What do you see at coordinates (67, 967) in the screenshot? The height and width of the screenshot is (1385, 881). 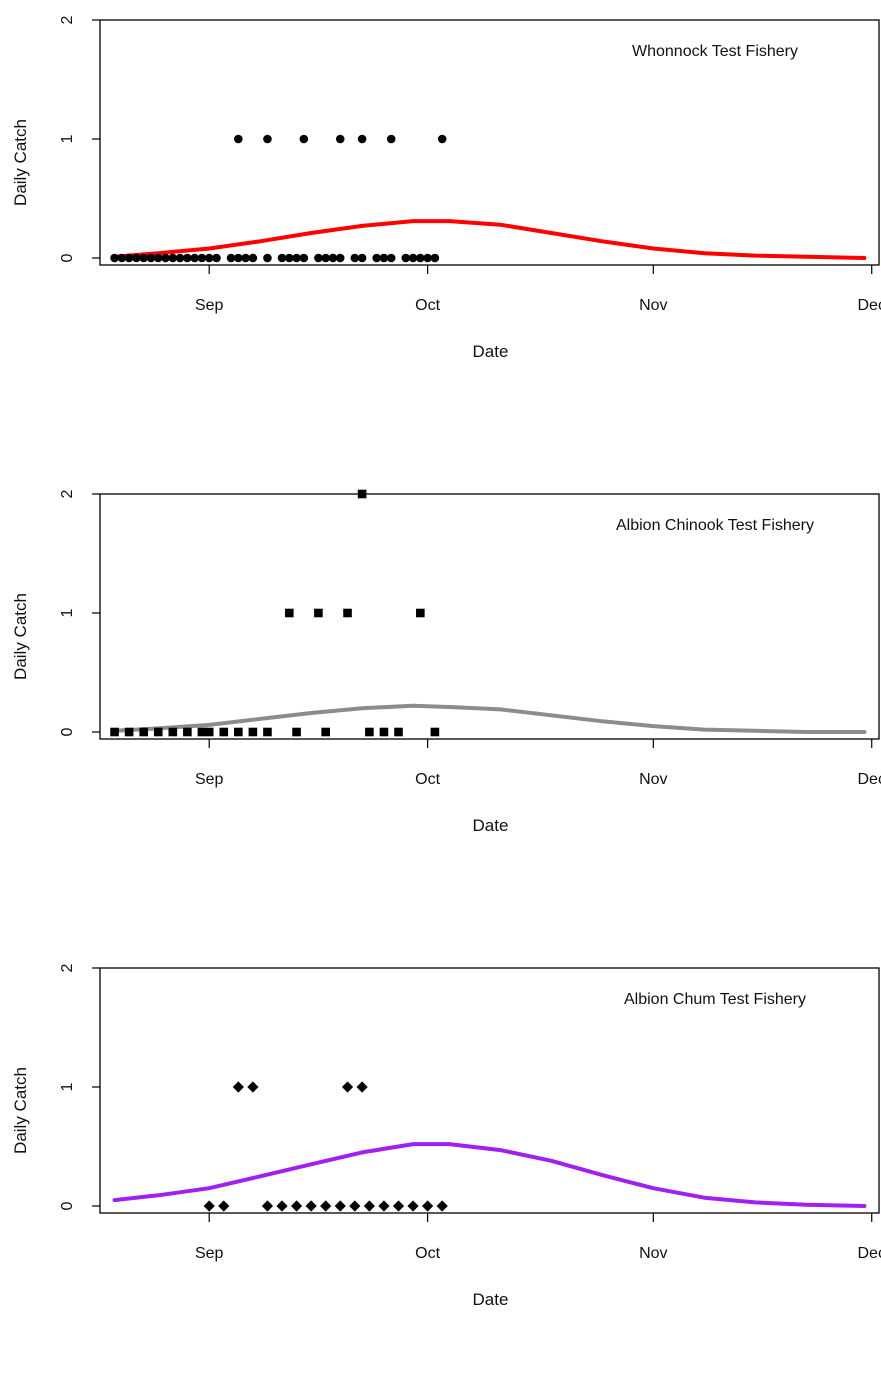 I see `y-tick-label: 2` at bounding box center [67, 967].